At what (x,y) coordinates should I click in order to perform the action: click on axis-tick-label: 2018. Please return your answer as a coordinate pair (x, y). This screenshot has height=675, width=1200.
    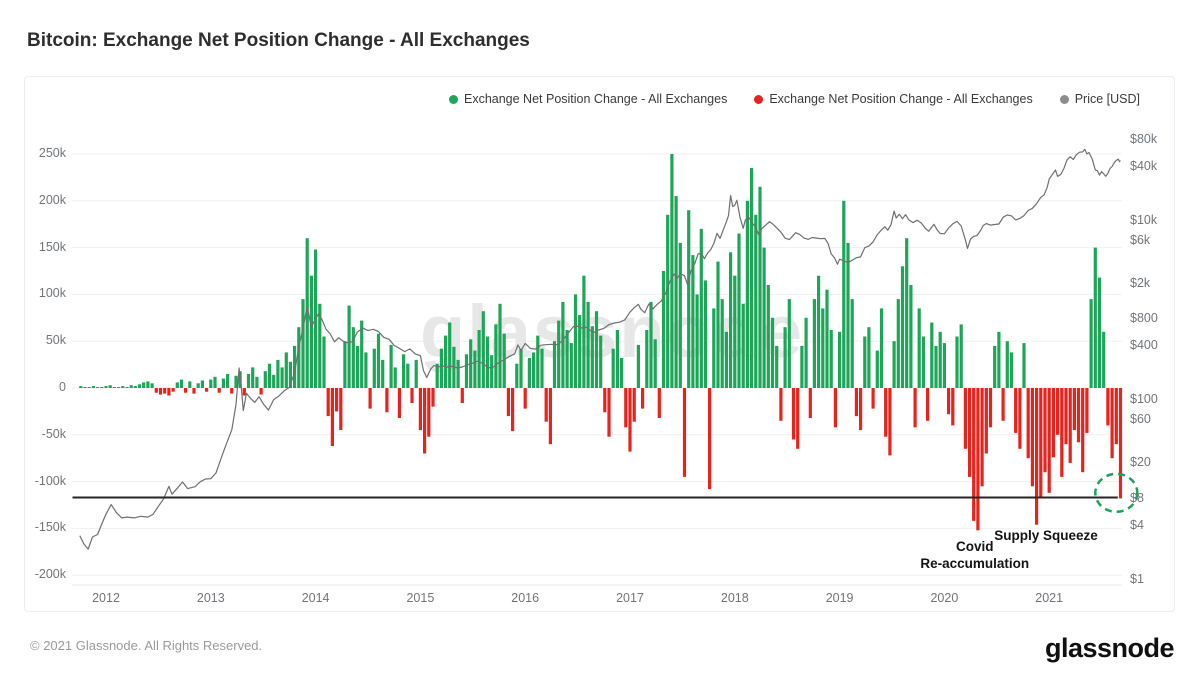
    Looking at the image, I should click on (734, 598).